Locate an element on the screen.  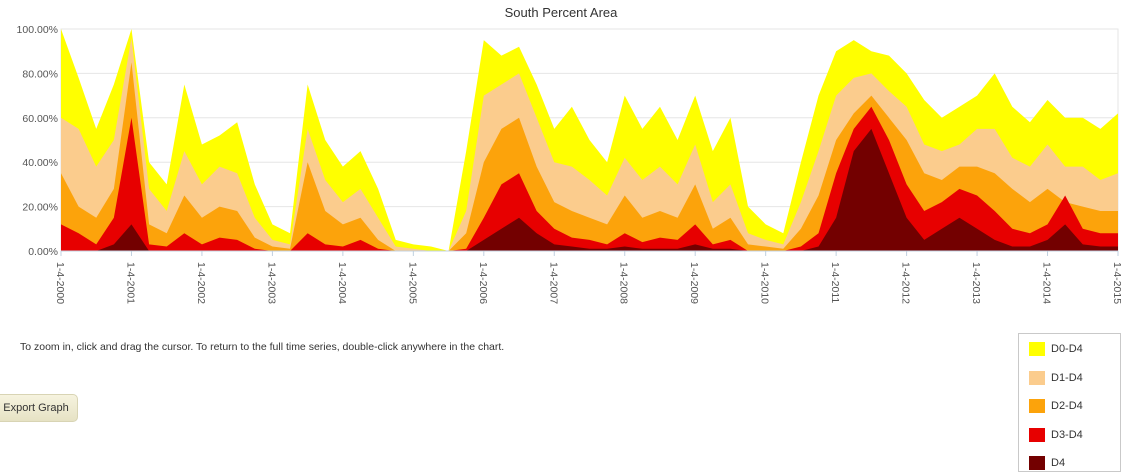
x-tick-label: 1-4-2013 is located at coordinates (976, 283).